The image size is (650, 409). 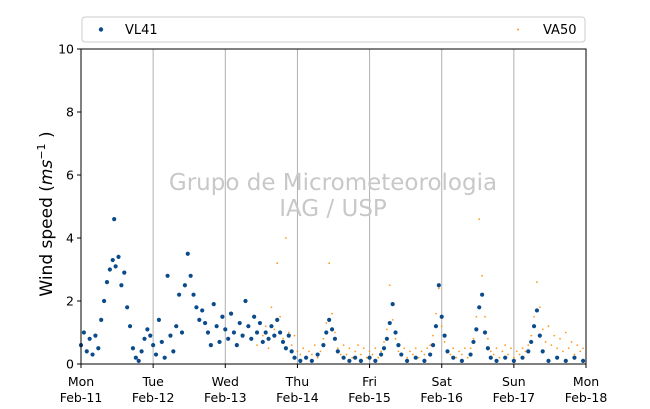 I want to click on x-tick-label-day-3: Thu, so click(x=297, y=381).